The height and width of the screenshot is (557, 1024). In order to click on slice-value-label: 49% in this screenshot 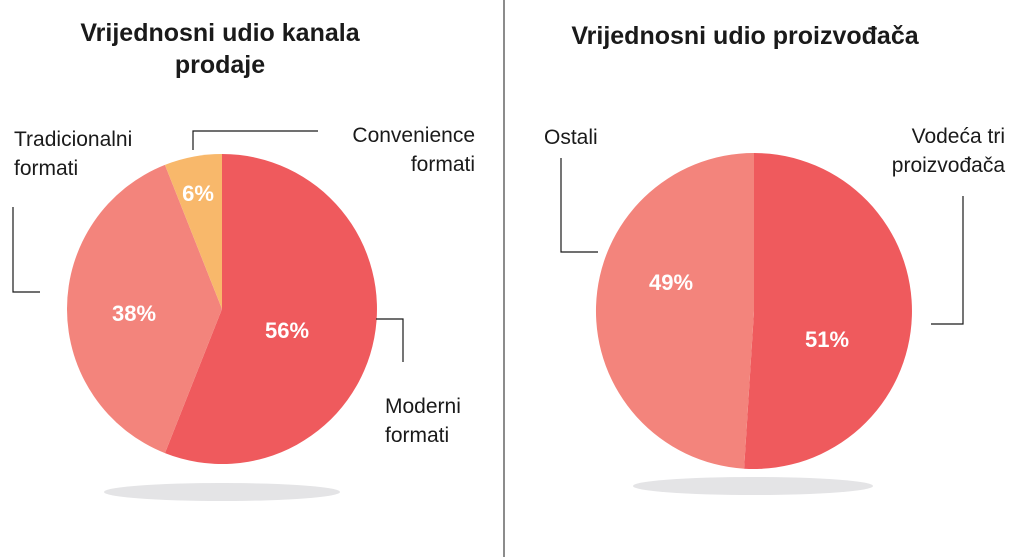, I will do `click(671, 282)`.